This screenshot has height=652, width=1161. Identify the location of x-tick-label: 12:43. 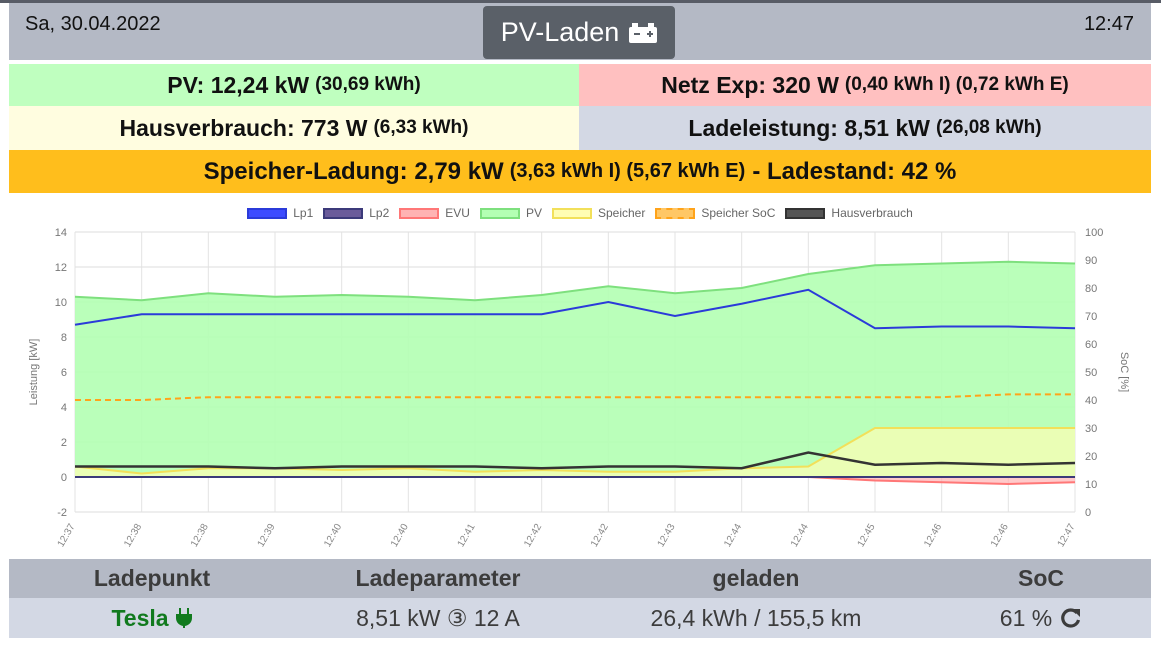
(667, 536).